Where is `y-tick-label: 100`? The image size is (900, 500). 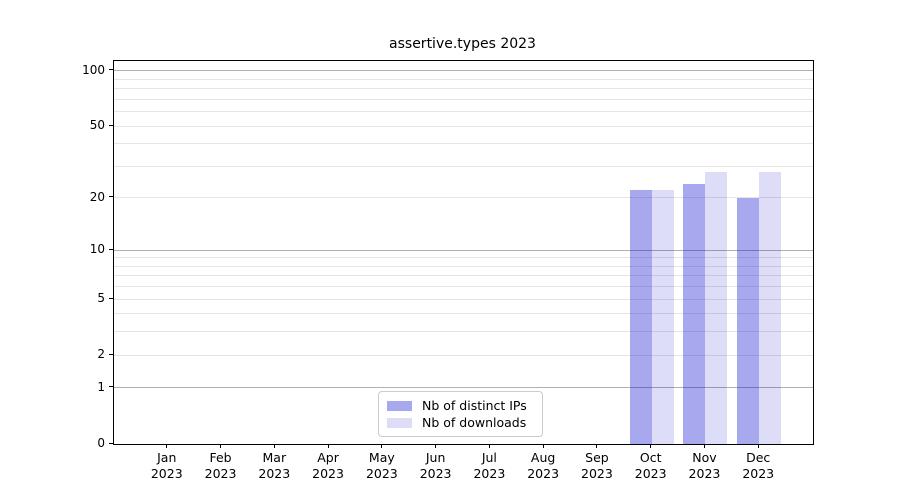
y-tick-label: 100 is located at coordinates (93, 69).